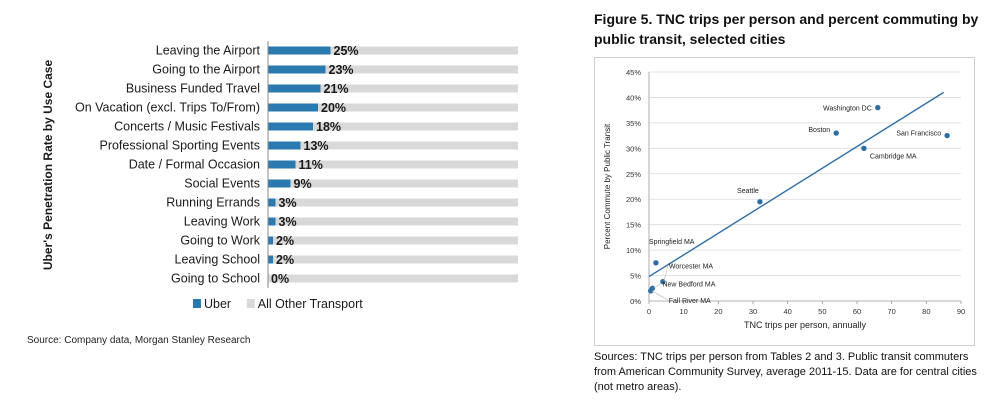  Describe the element at coordinates (607, 186) in the screenshot. I see `right-y-axis-label: Percent Commute by Public Transit` at that location.